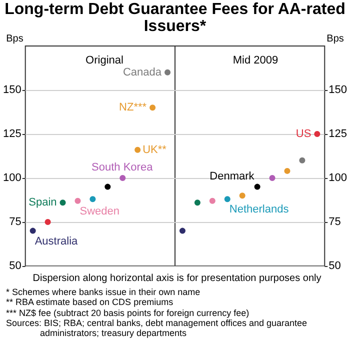 The width and height of the screenshot is (350, 344). What do you see at coordinates (255, 60) in the screenshot?
I see `text: Mid 2009` at bounding box center [255, 60].